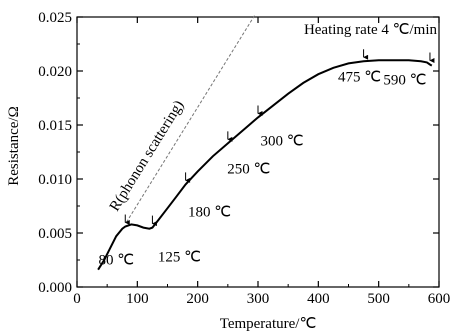 The width and height of the screenshot is (464, 333). Describe the element at coordinates (359, 77) in the screenshot. I see `annotation-label: 475 ℃` at that location.